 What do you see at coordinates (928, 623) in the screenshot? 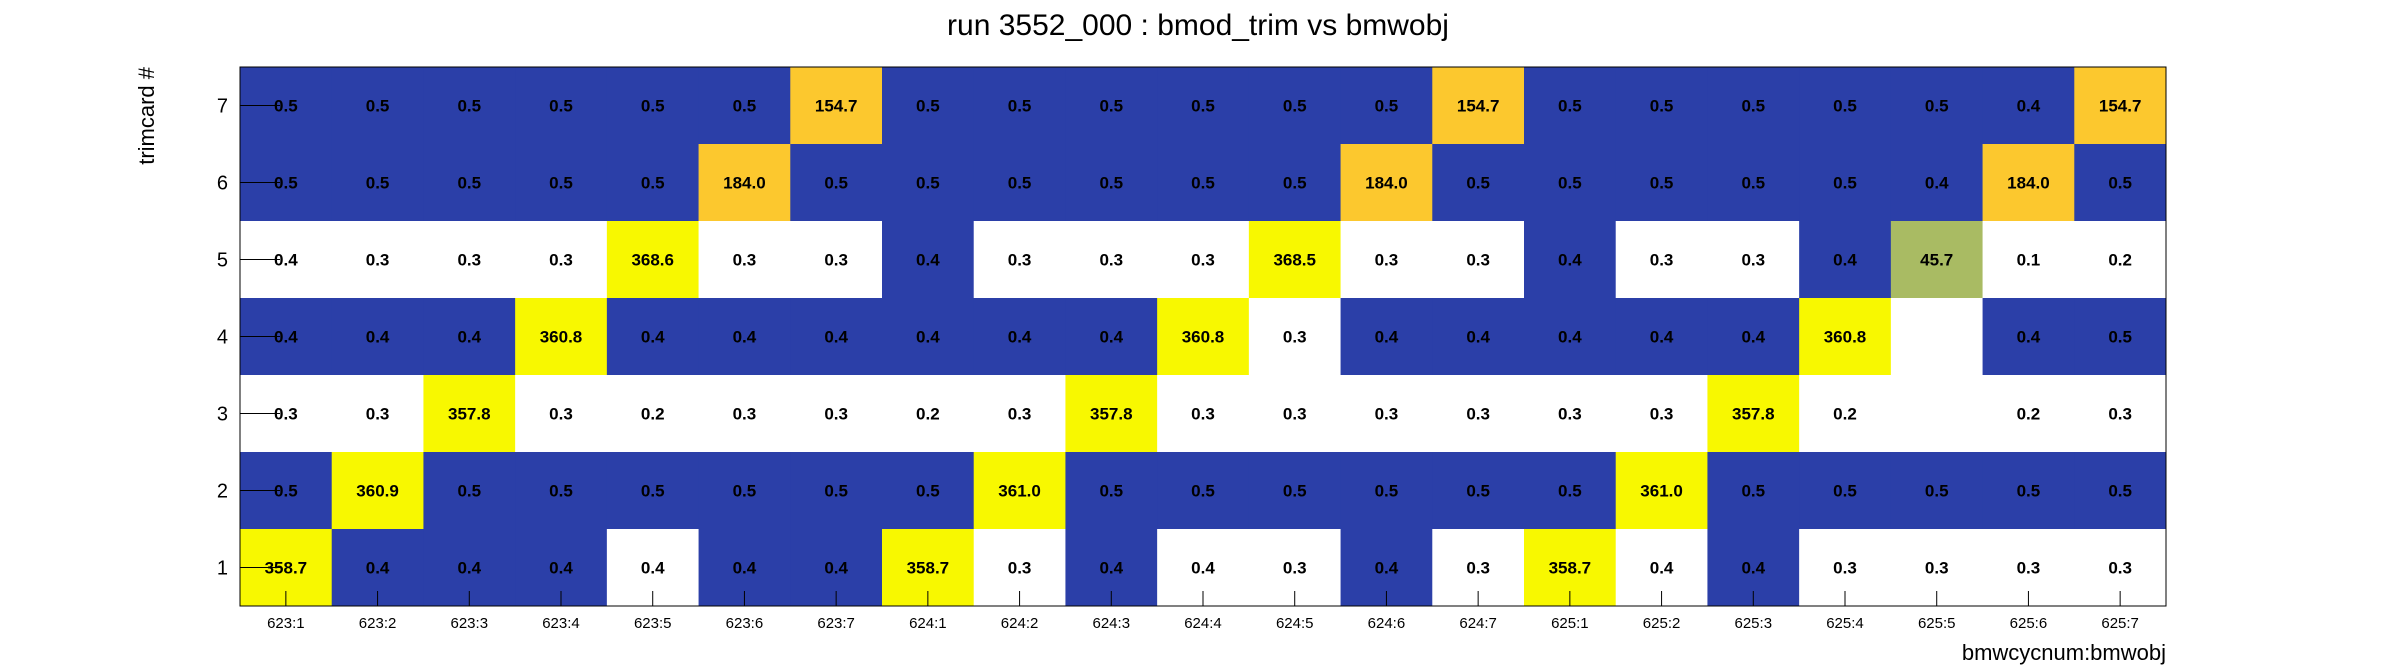
I see `x-tick-label: 624:1` at bounding box center [928, 623].